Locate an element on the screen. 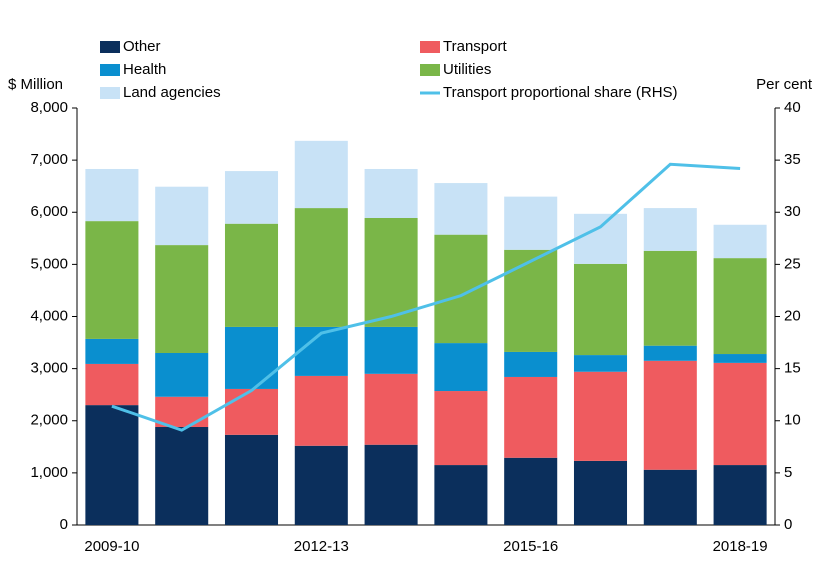 This screenshot has height=565, width=820. y-tick-label: 1,000 is located at coordinates (49, 472).